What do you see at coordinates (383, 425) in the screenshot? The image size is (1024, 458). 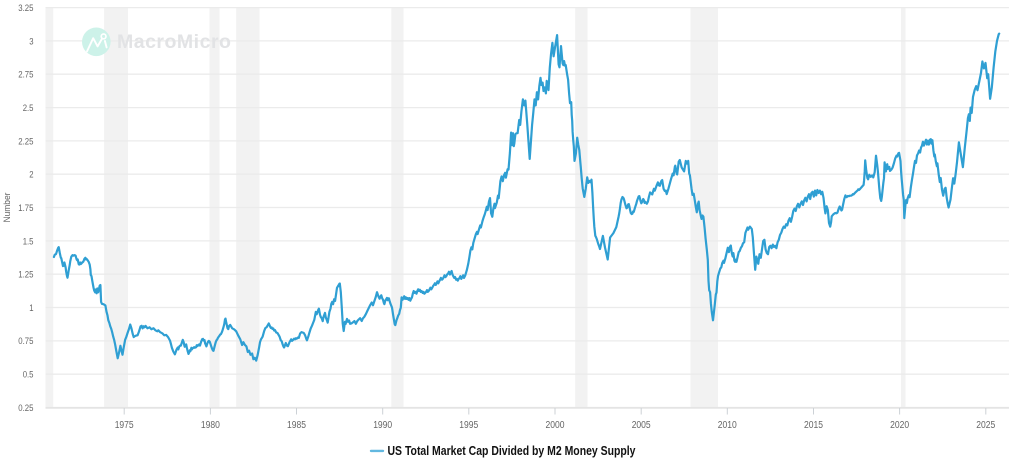 I see `svg-text: 1990` at bounding box center [383, 425].